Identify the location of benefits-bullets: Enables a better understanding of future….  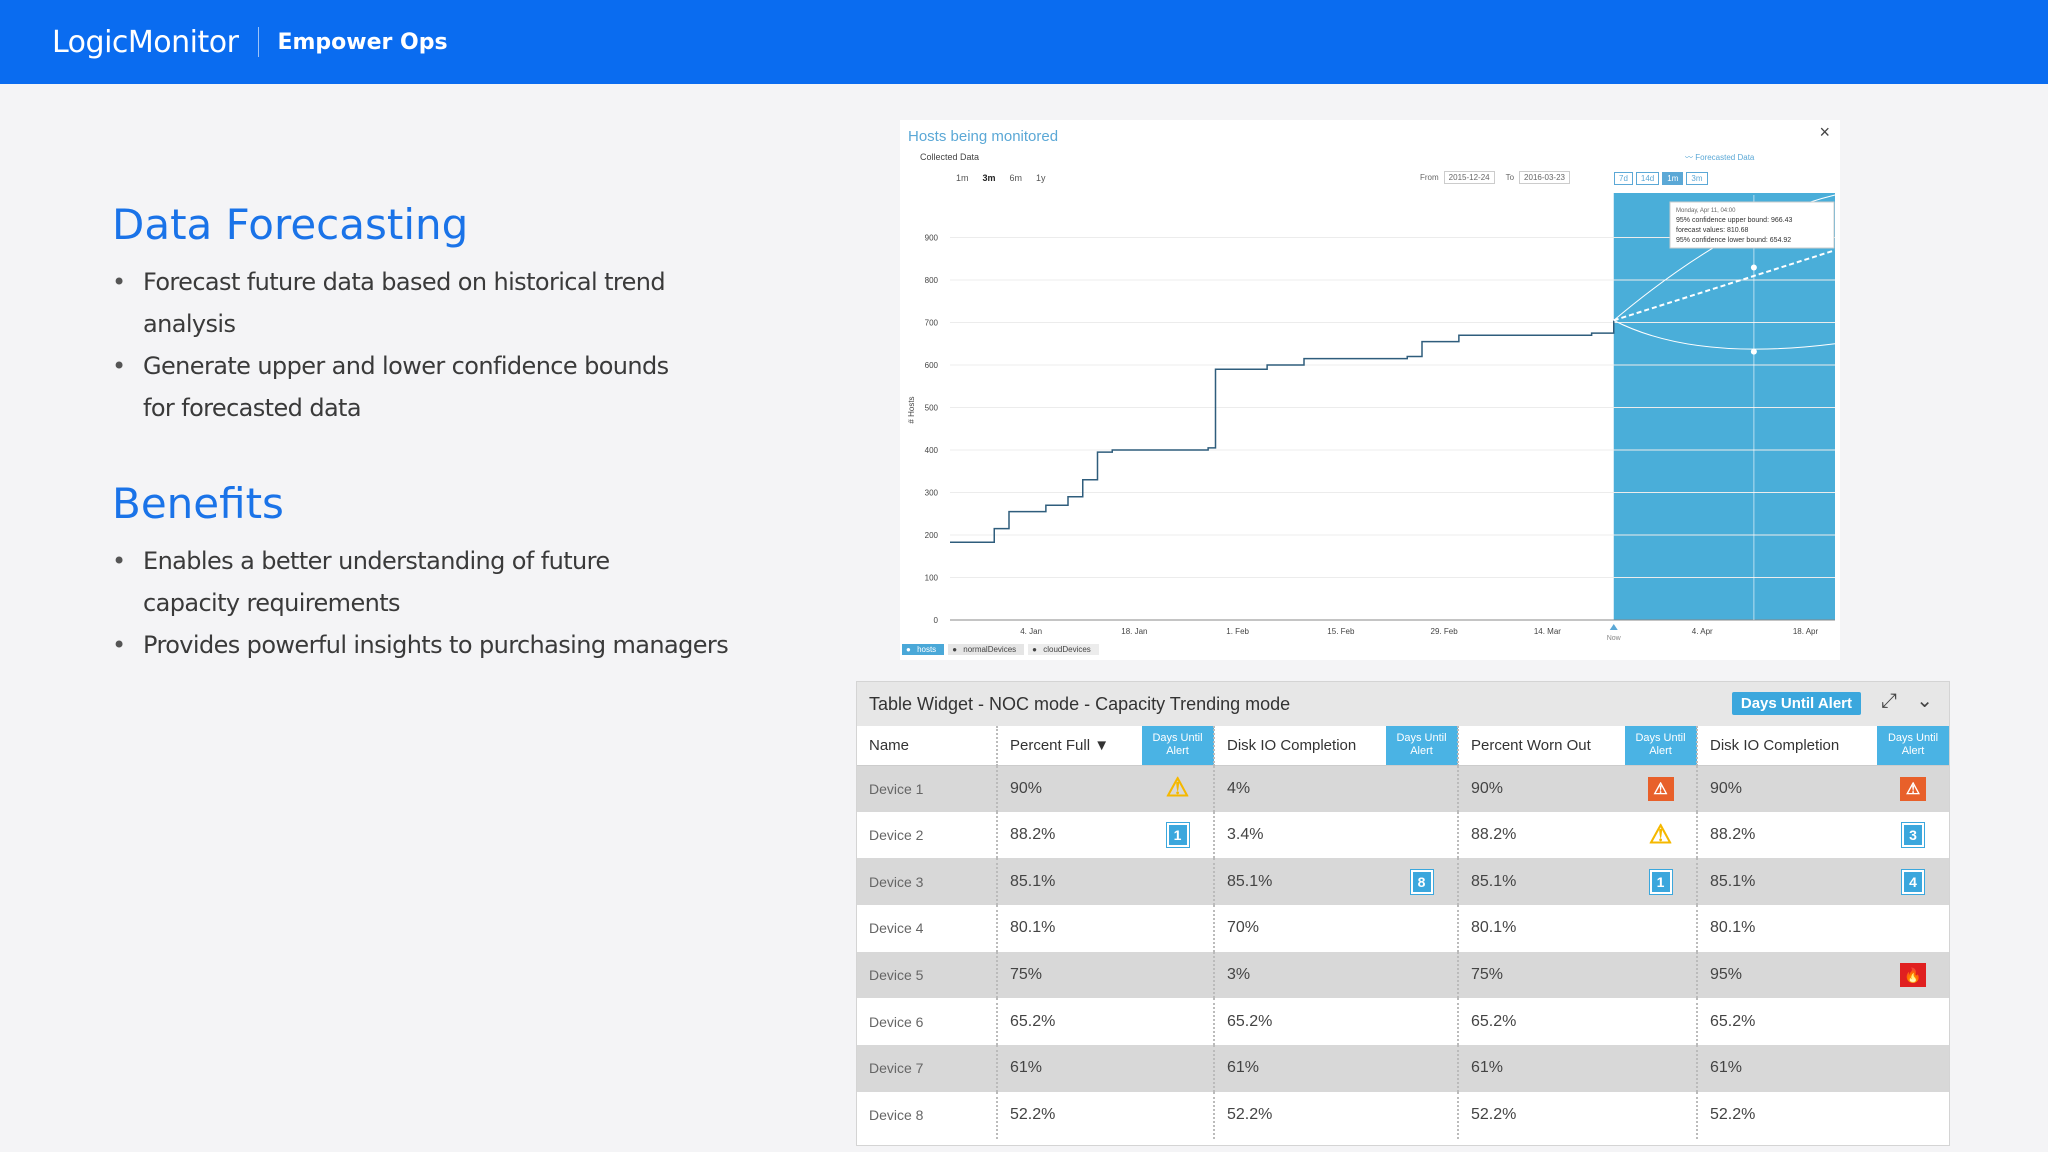
(432, 603).